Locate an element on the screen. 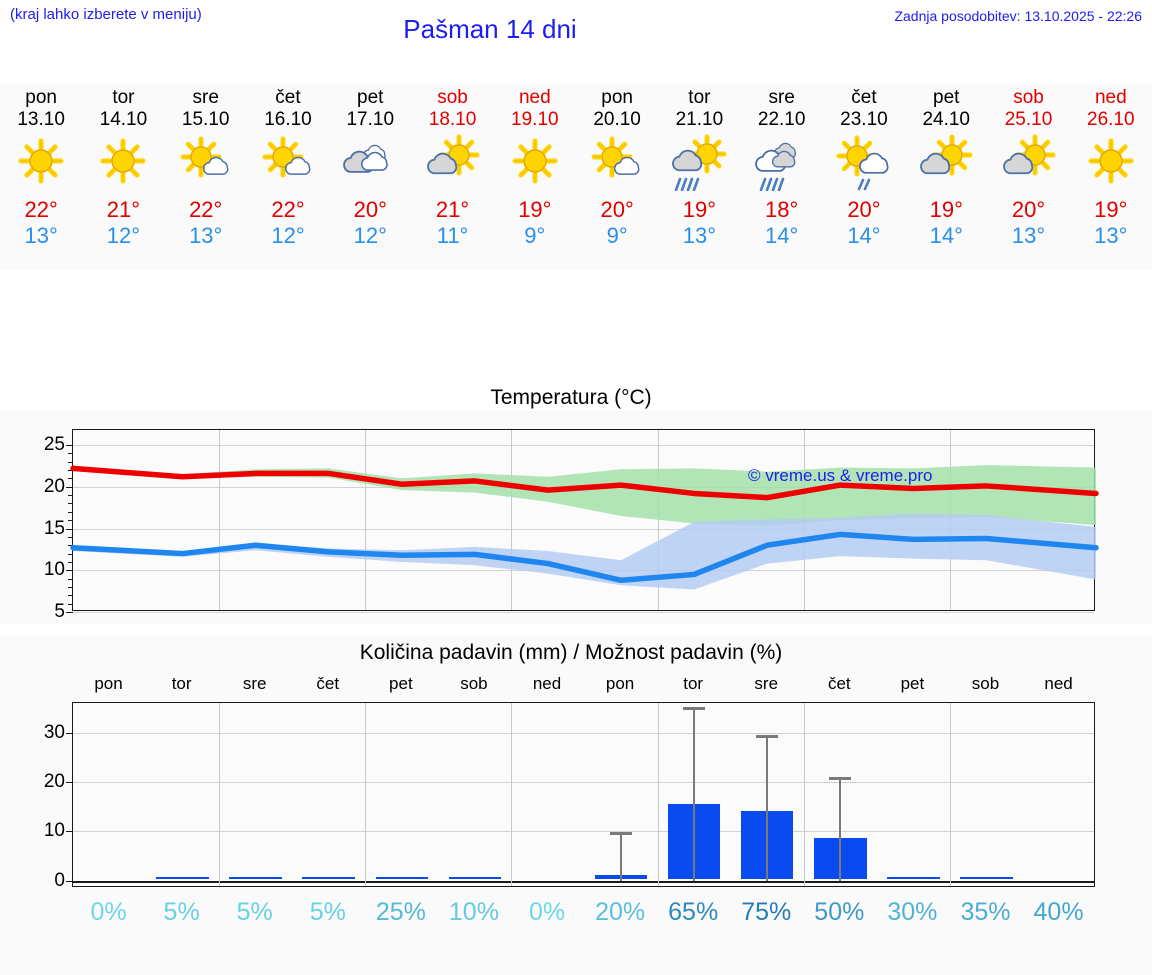 This screenshot has height=975, width=1152. forecast-day-column: sre 15.10 22° 13° is located at coordinates (206, 177).